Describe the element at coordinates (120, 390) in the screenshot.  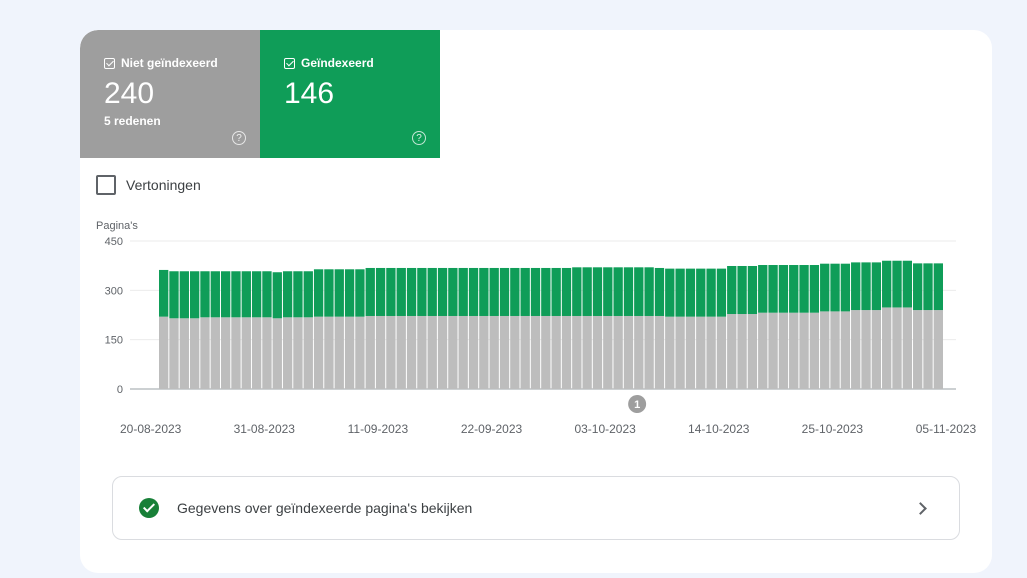
I see `y-tick-label: 0` at that location.